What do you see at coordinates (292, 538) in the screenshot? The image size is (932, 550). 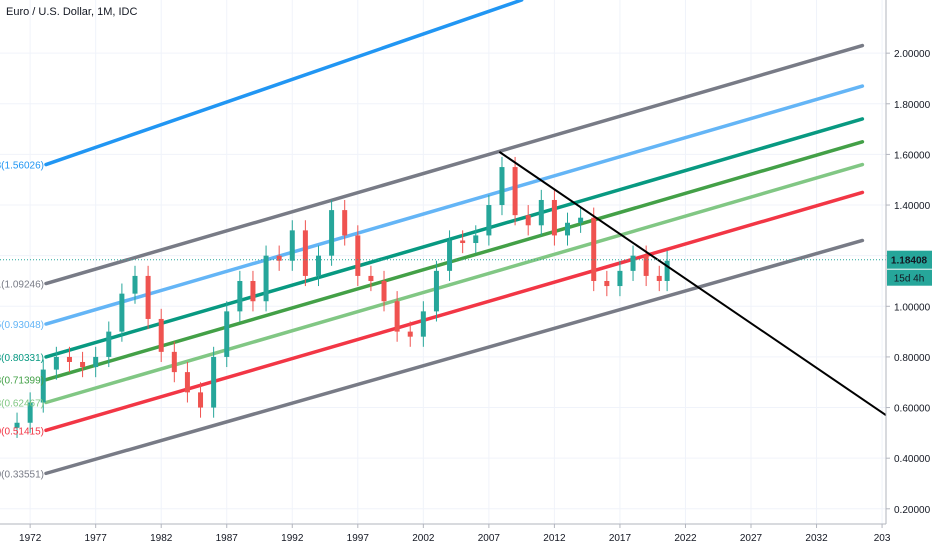 I see `x-tick-label: 1992` at bounding box center [292, 538].